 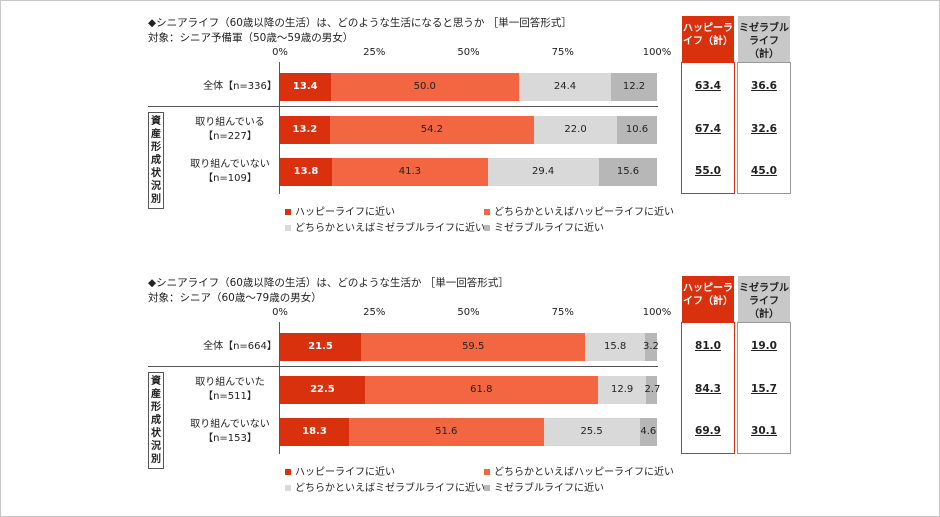 I want to click on data-label: 10.6, so click(x=637, y=129).